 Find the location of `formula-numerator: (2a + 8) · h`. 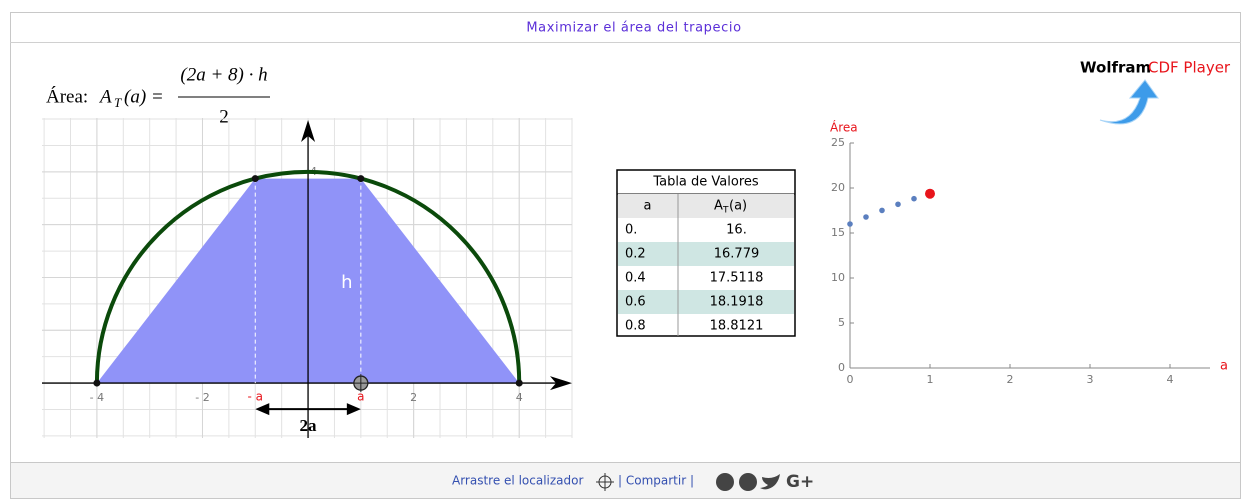

formula-numerator: (2a + 8) · h is located at coordinates (223, 74).